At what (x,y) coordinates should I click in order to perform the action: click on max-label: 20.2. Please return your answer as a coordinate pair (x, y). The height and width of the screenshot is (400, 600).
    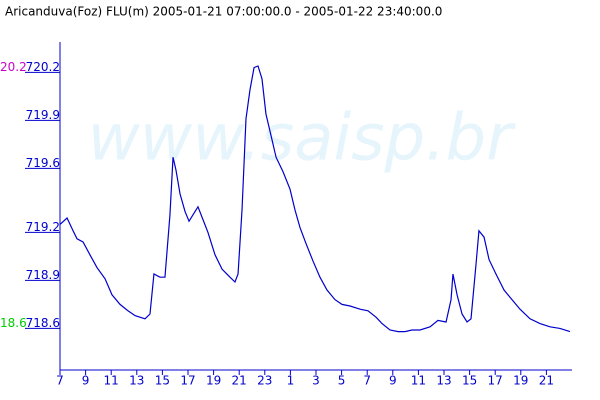
    Looking at the image, I should click on (13, 67).